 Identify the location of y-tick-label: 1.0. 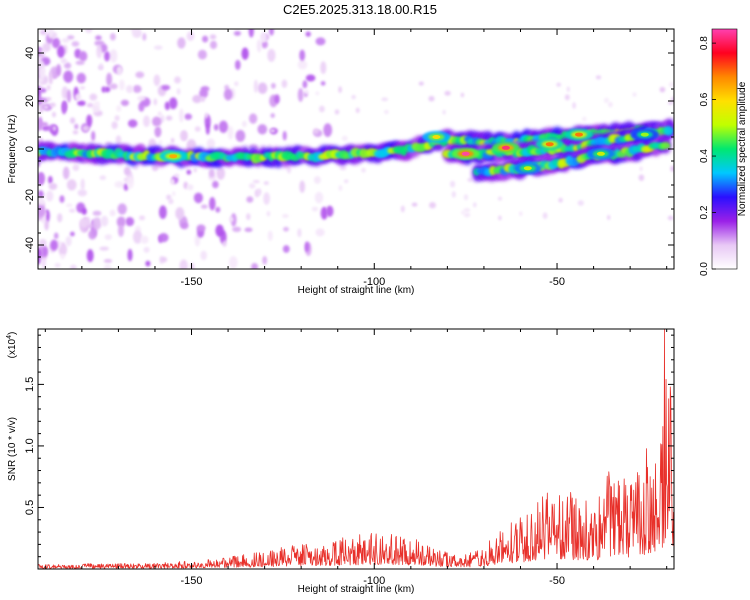
(30, 445).